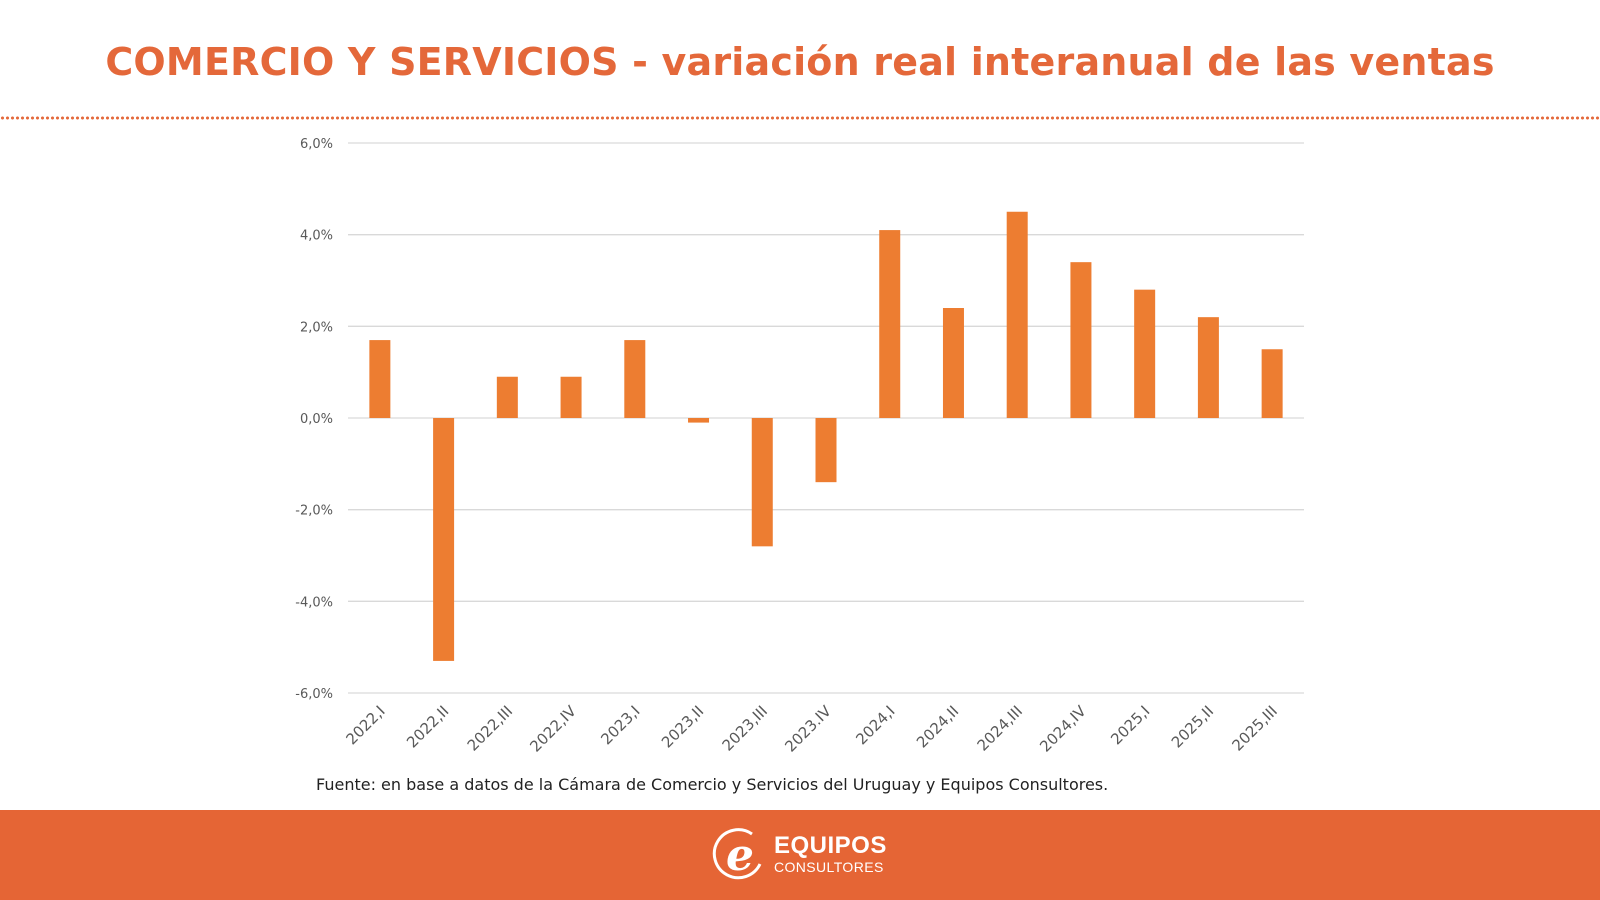 This screenshot has height=900, width=1600. I want to click on bar-2022-III, so click(507, 397).